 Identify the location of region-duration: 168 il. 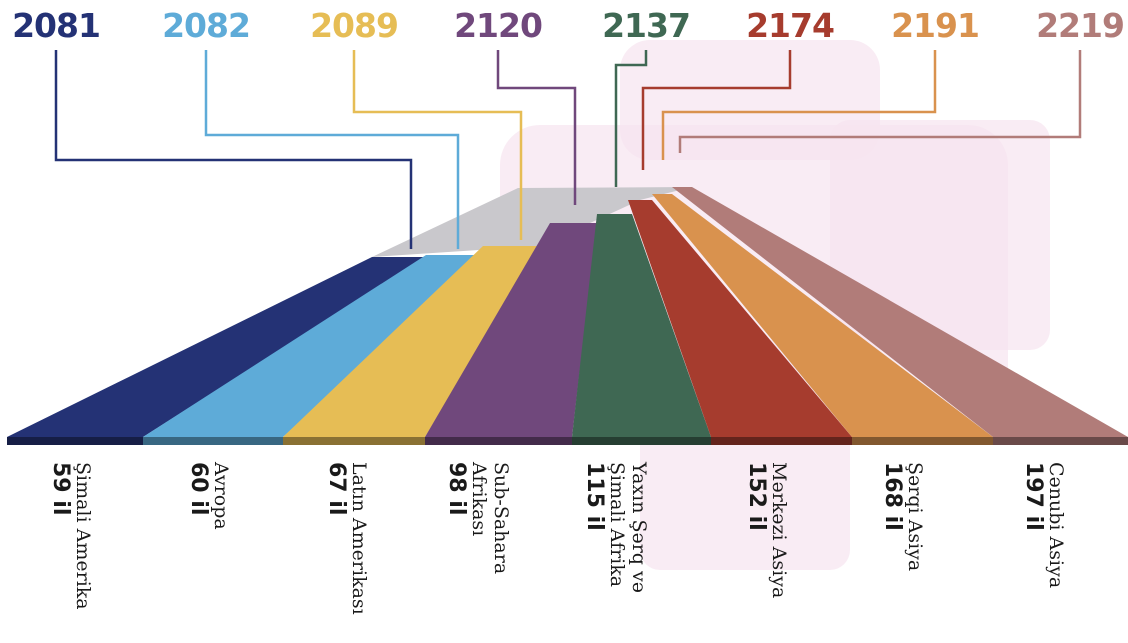
(892, 496).